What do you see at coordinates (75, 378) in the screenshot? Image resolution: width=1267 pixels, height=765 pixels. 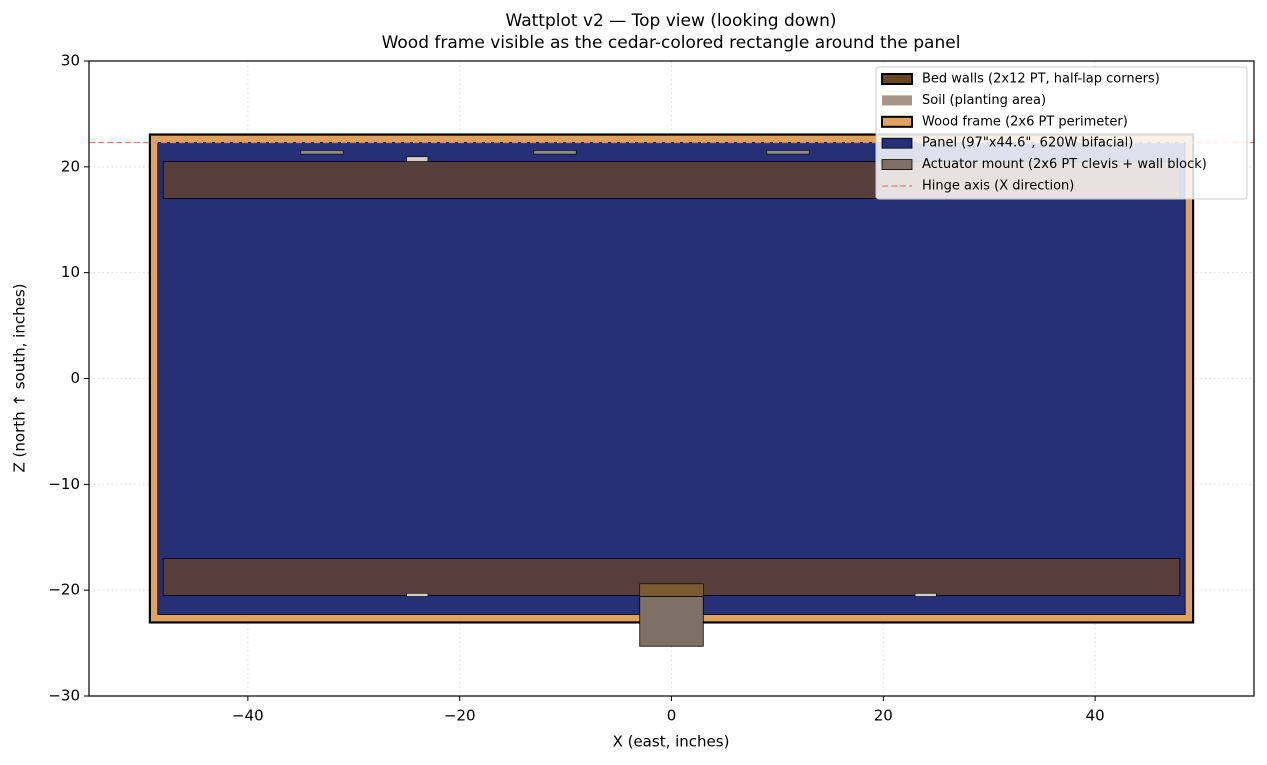 I see `y-tick-label: 0` at bounding box center [75, 378].